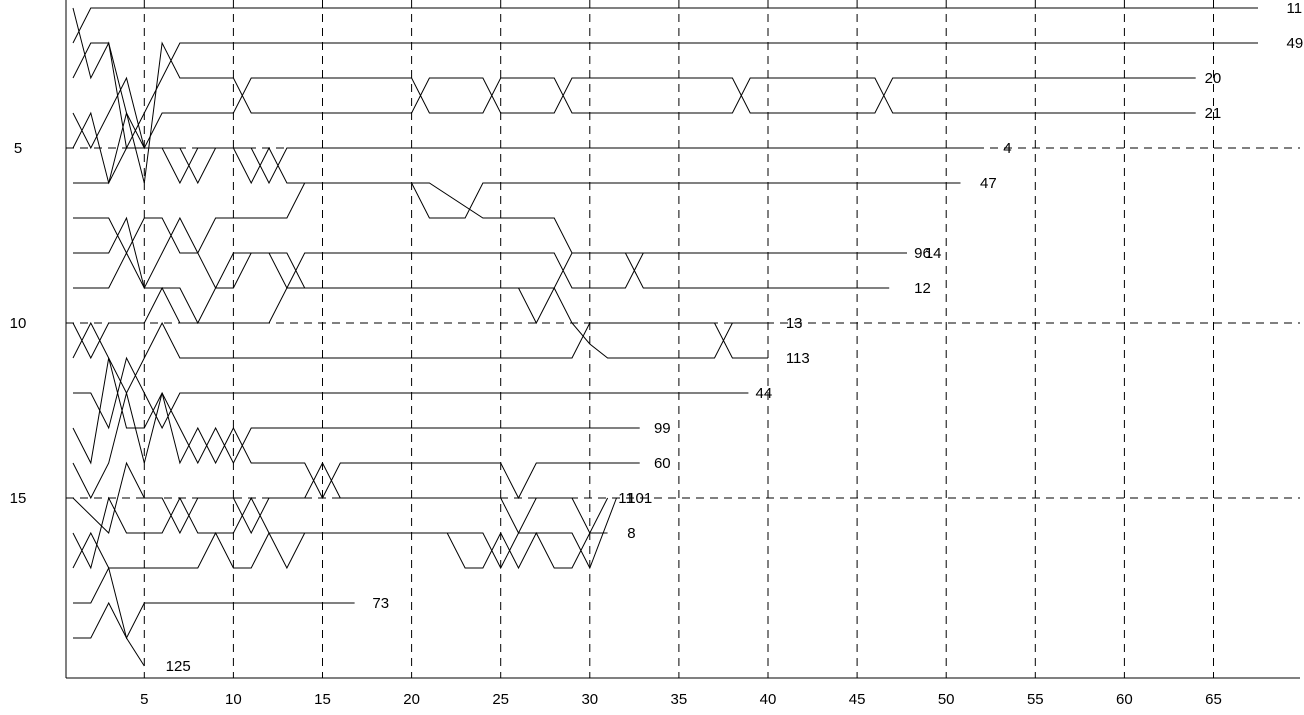 This screenshot has height=715, width=1304. I want to click on series-label: 113, so click(798, 358).